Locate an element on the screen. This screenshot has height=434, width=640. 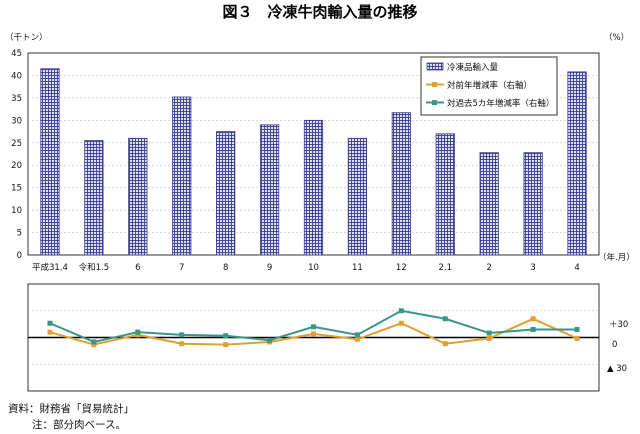
x-tick-label: 4 is located at coordinates (576, 268).